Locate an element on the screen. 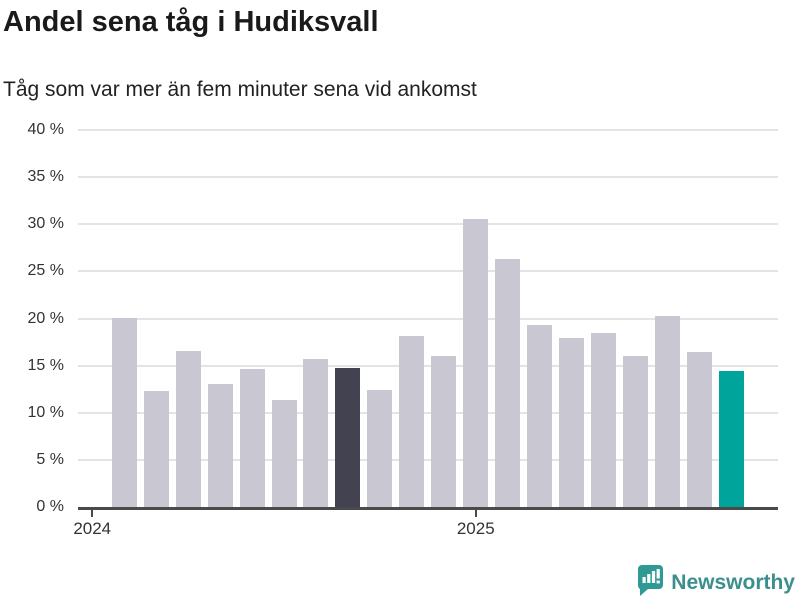 The image size is (800, 601). chart-title: Andel sena tåg i Hudiksvall is located at coordinates (191, 22).